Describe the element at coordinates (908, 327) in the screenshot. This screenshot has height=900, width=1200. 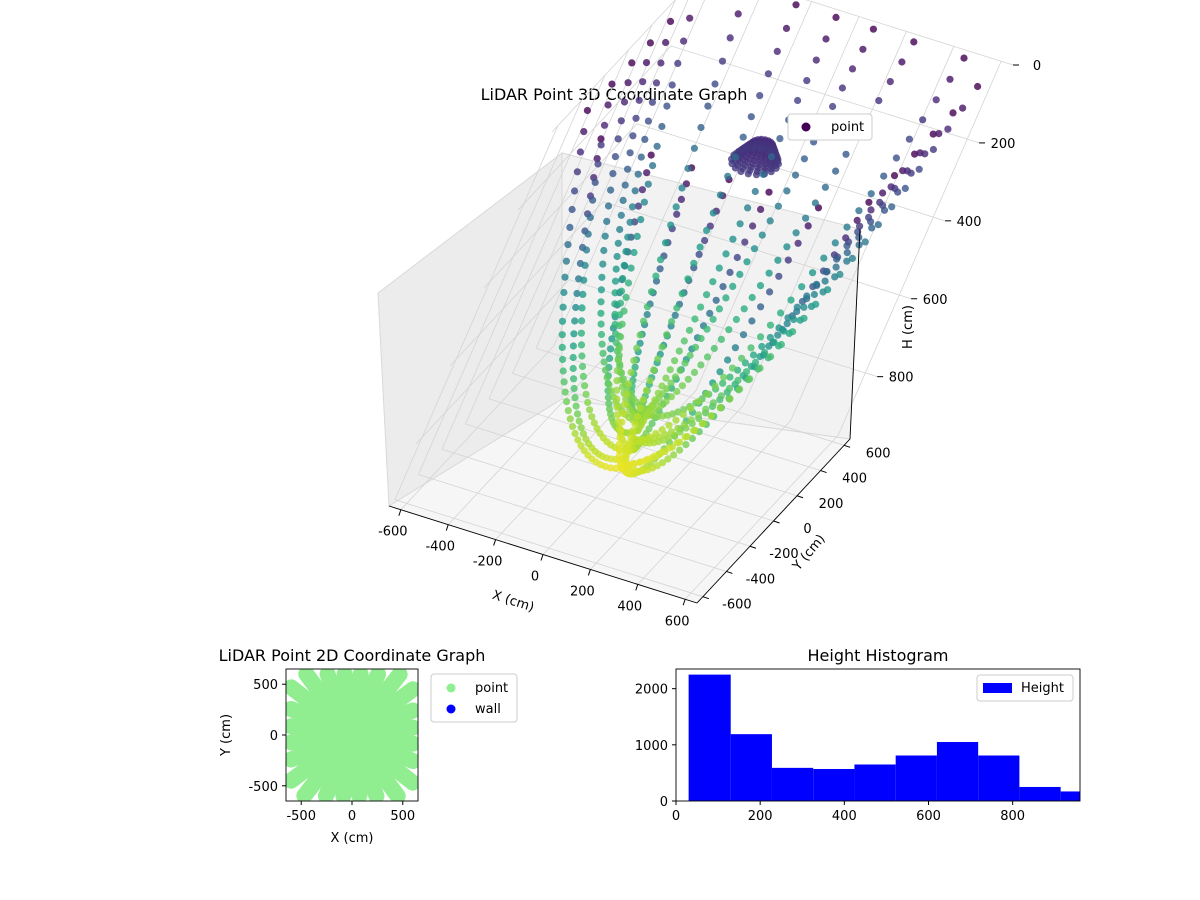
I see `z-axis-label-3d: H (cm)` at that location.